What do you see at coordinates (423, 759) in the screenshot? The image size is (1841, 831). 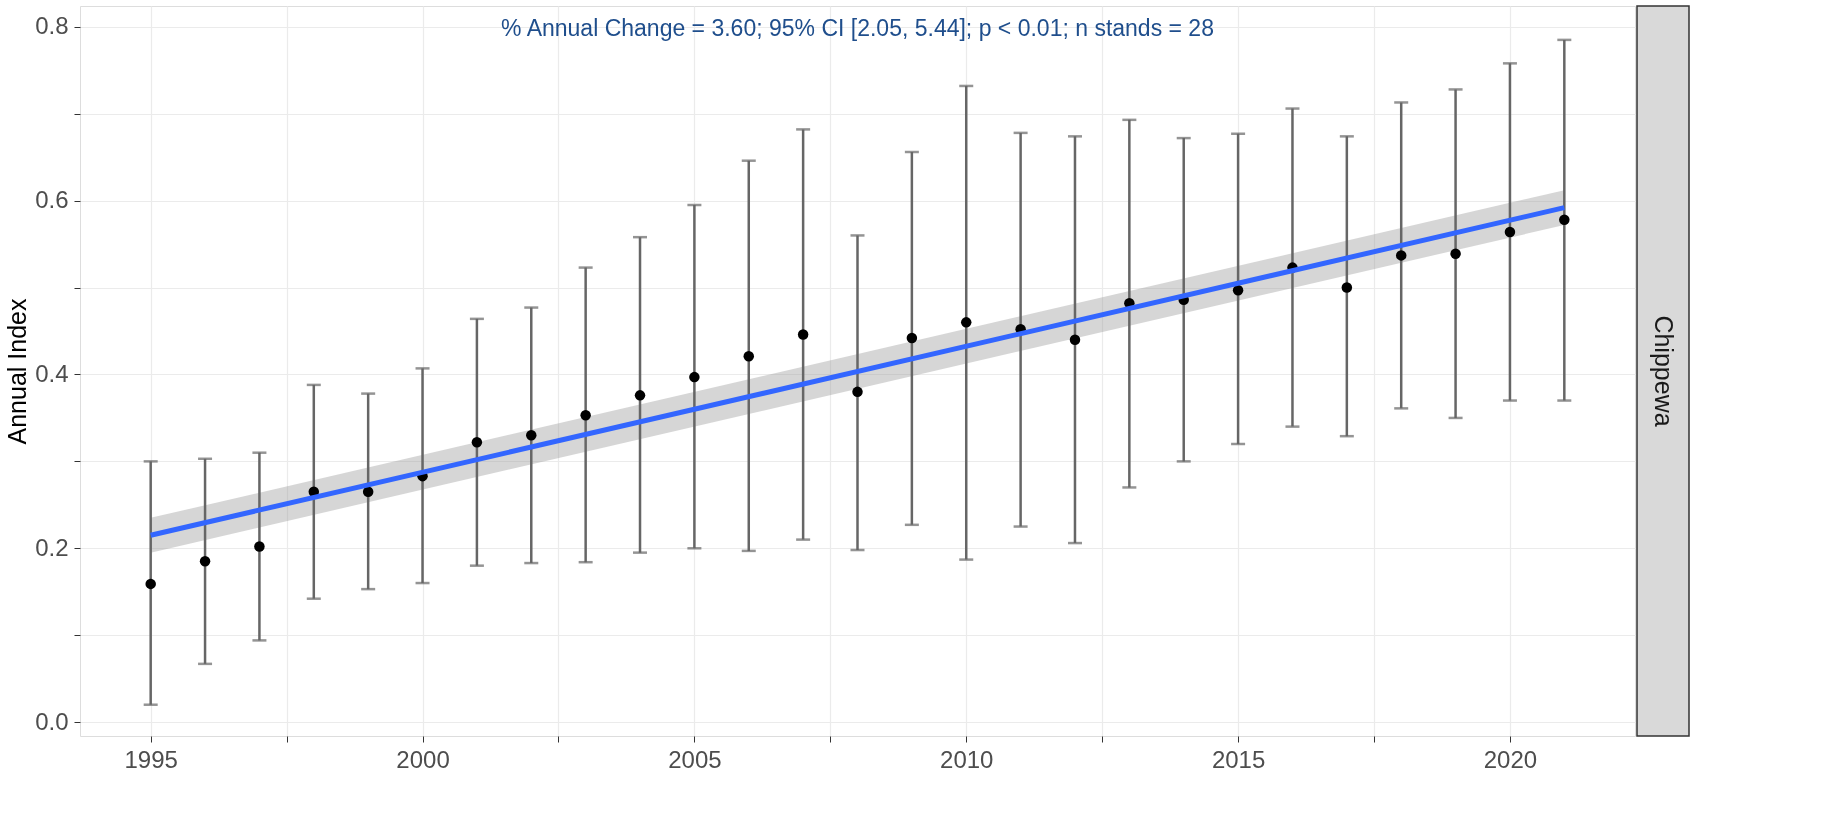 I see `x-tick-label: 2000` at bounding box center [423, 759].